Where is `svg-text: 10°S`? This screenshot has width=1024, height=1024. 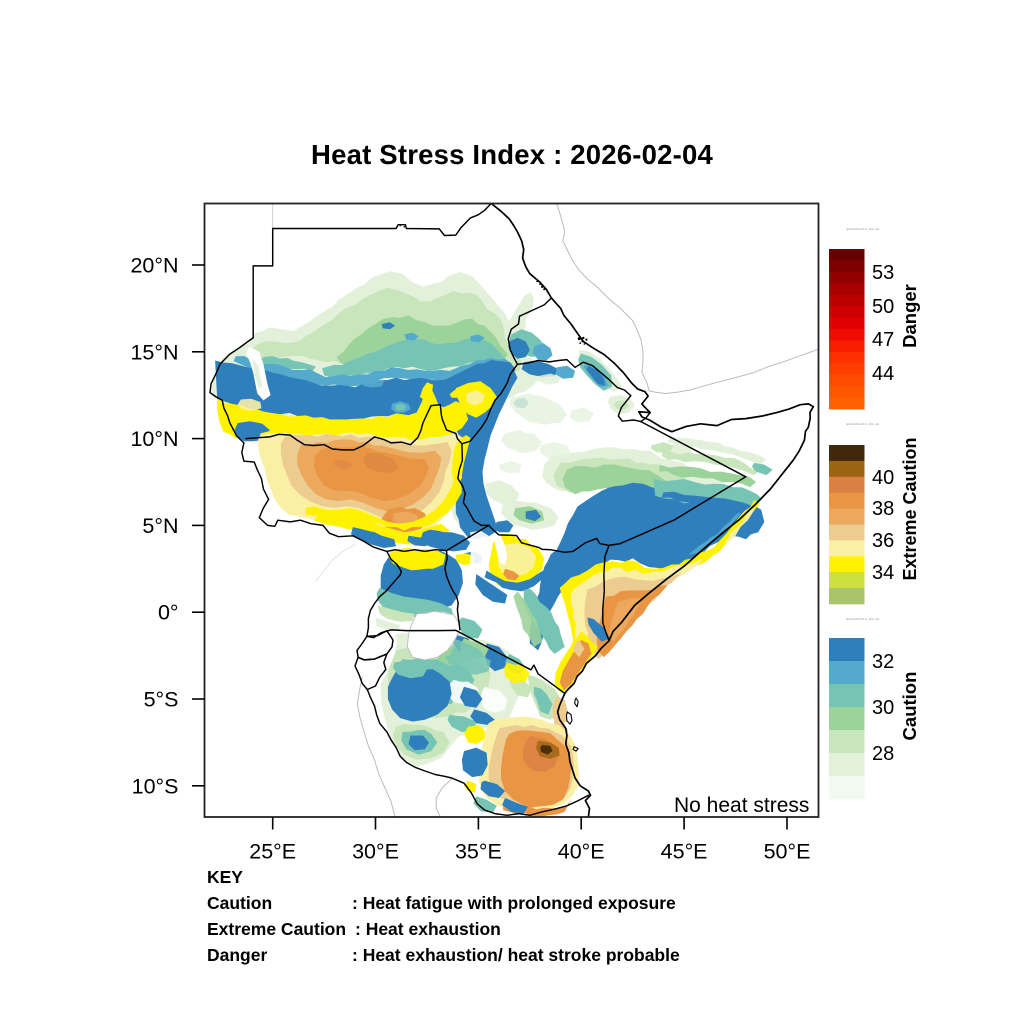 svg-text: 10°S is located at coordinates (155, 786).